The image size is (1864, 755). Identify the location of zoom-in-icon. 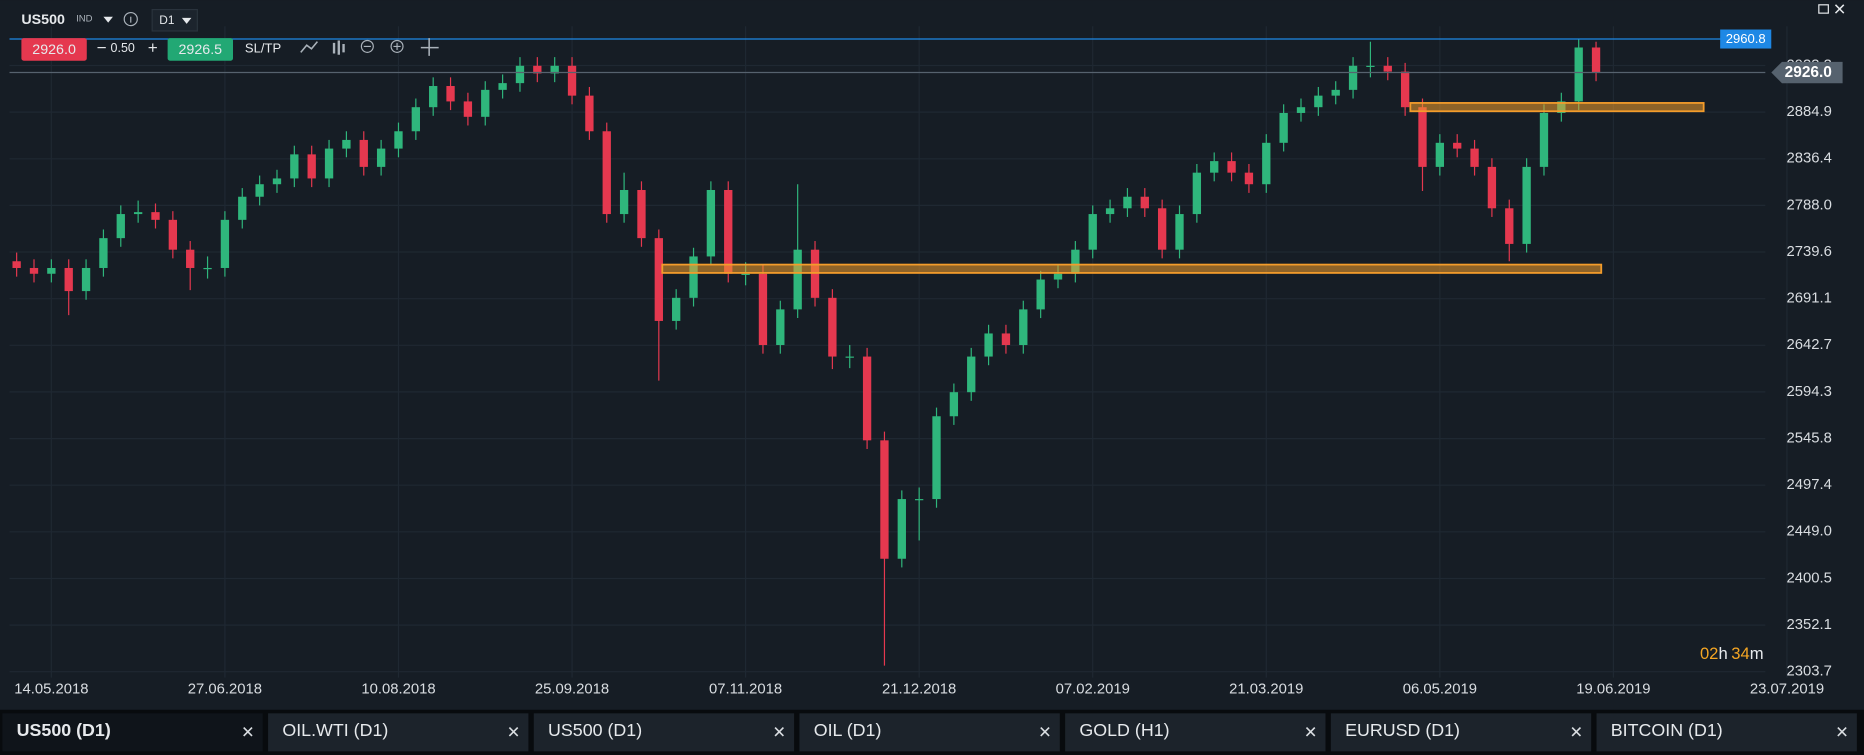
(397, 46).